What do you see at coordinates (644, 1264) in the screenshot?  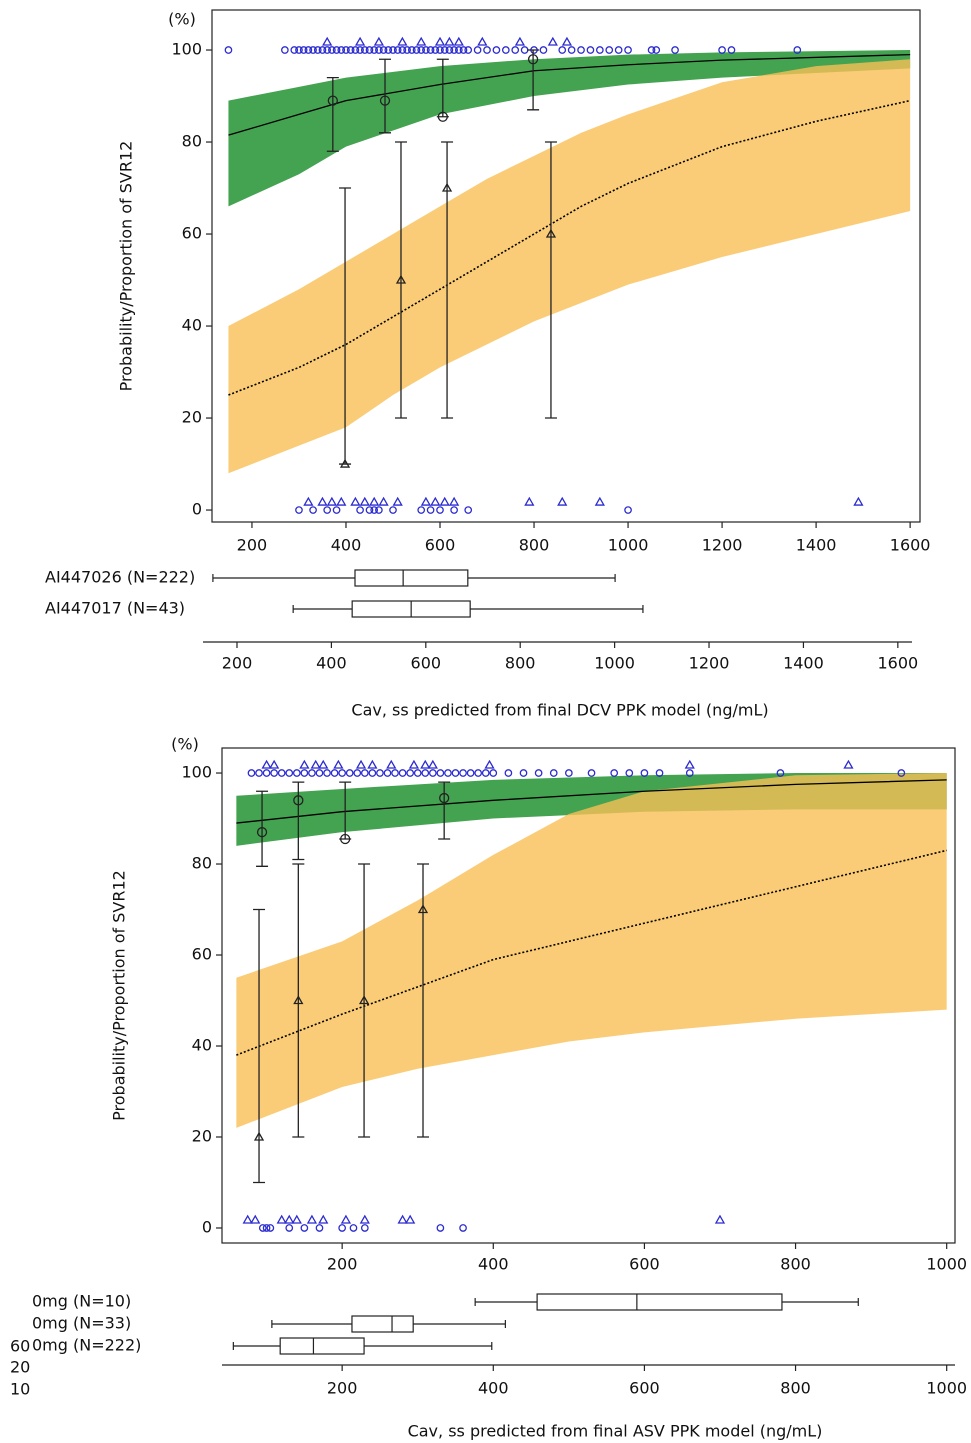 I see `x-tick-label: 600` at bounding box center [644, 1264].